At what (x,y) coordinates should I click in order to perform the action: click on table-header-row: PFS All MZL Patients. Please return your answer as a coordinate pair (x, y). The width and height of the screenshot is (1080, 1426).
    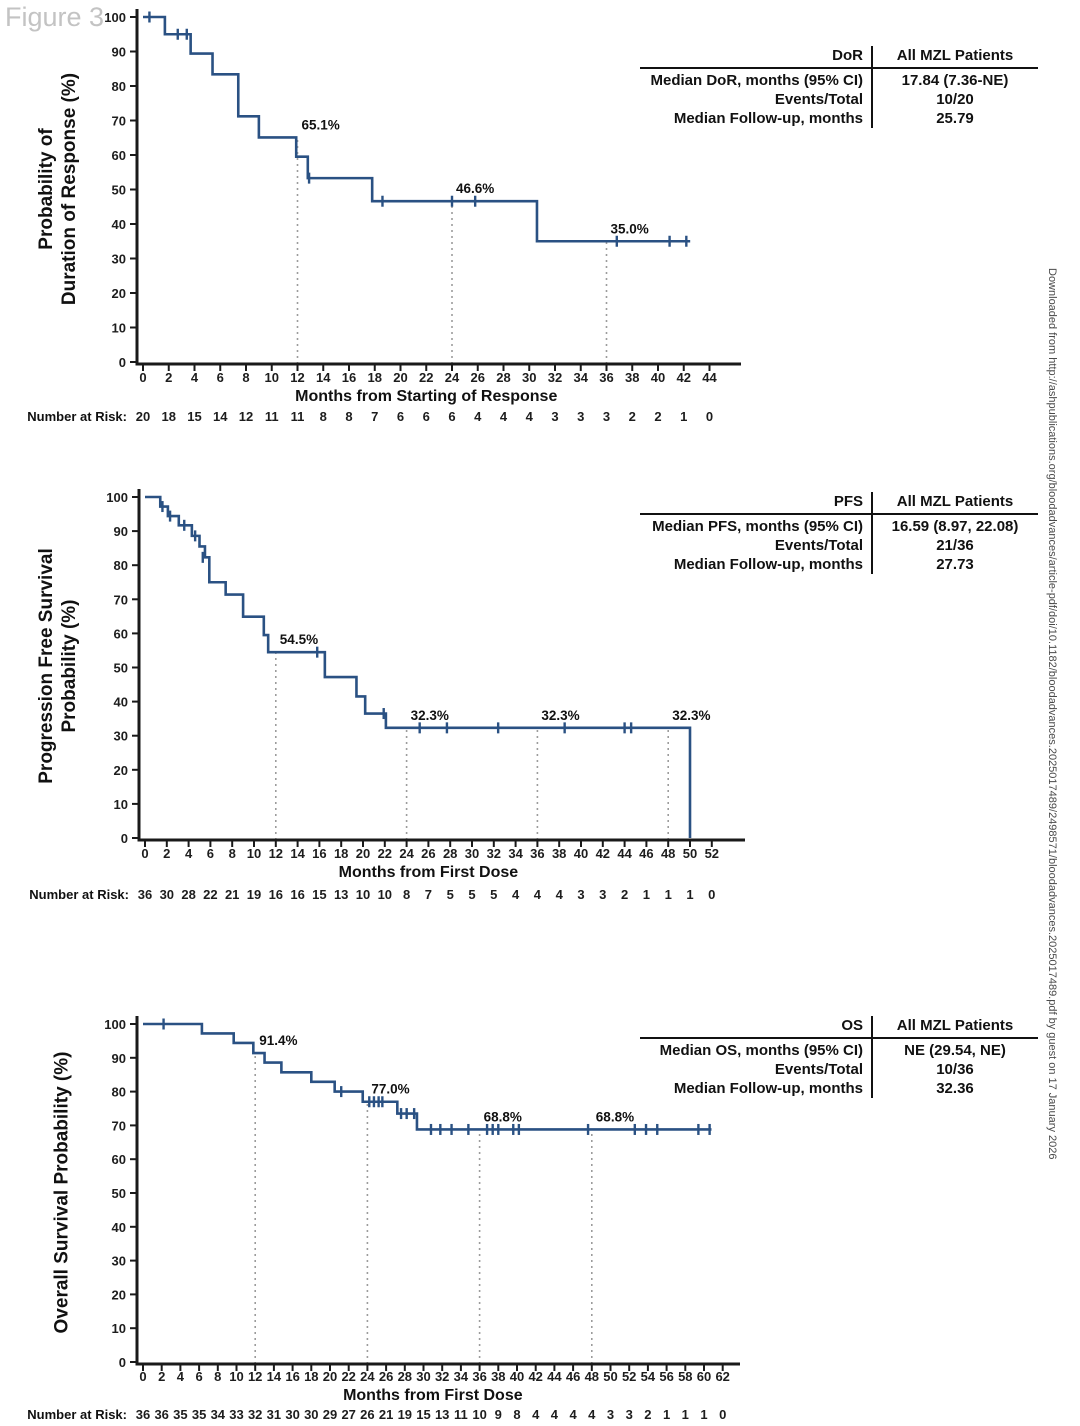
    Looking at the image, I should click on (839, 501).